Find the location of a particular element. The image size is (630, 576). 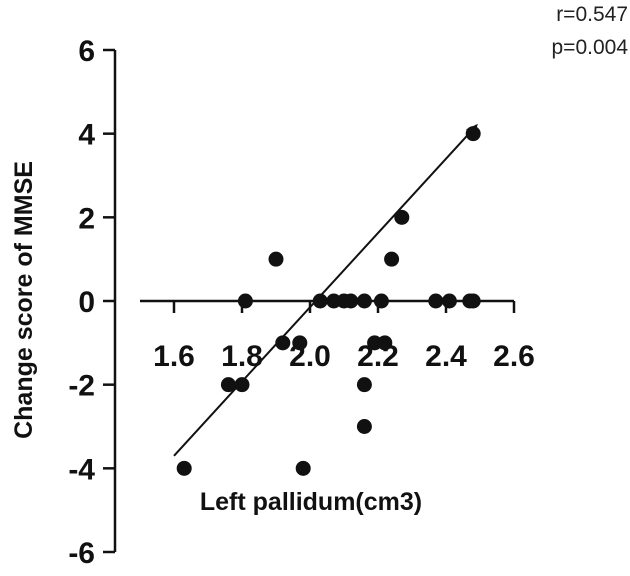

x-tick-label: 1.6 is located at coordinates (174, 356).